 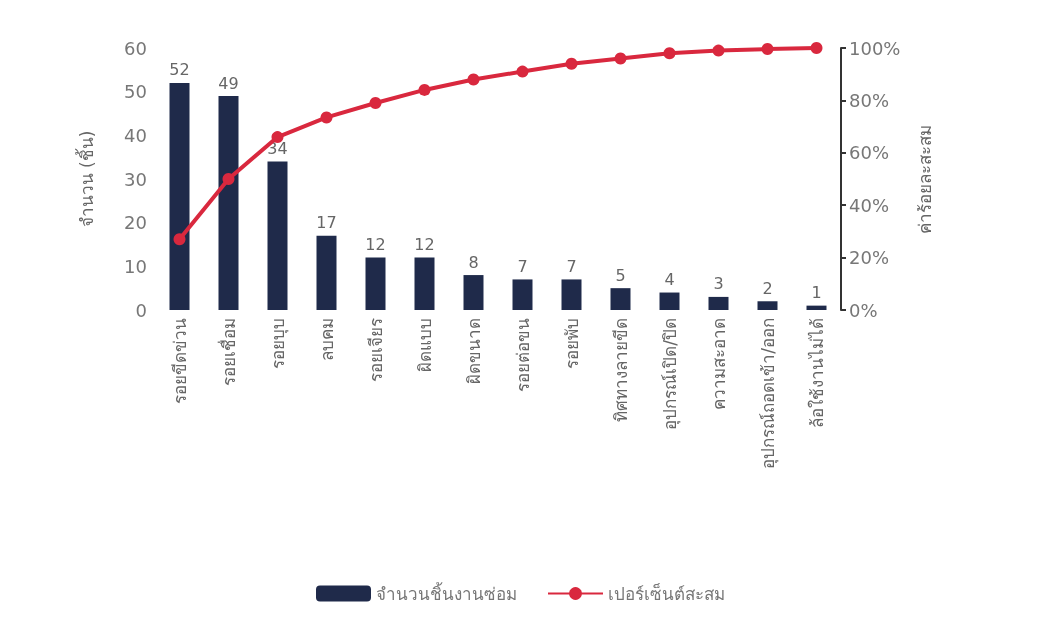 What do you see at coordinates (718, 284) in the screenshot?
I see `data-label: 3` at bounding box center [718, 284].